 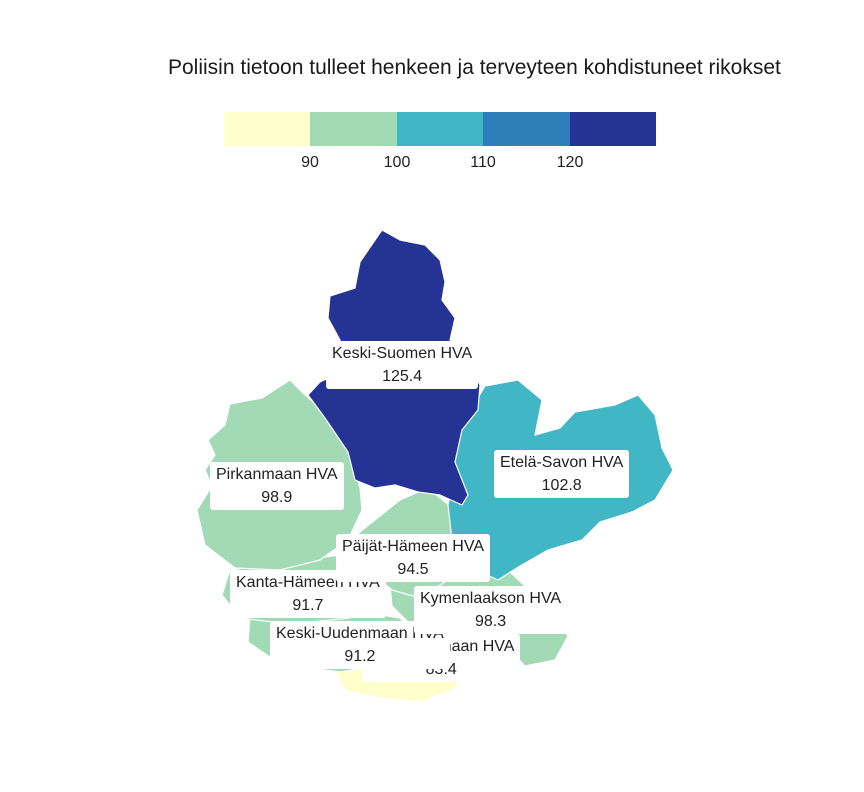 What do you see at coordinates (277, 486) in the screenshot?
I see `label-pirkanmaa: Pirkanmaan HVA 98.9` at bounding box center [277, 486].